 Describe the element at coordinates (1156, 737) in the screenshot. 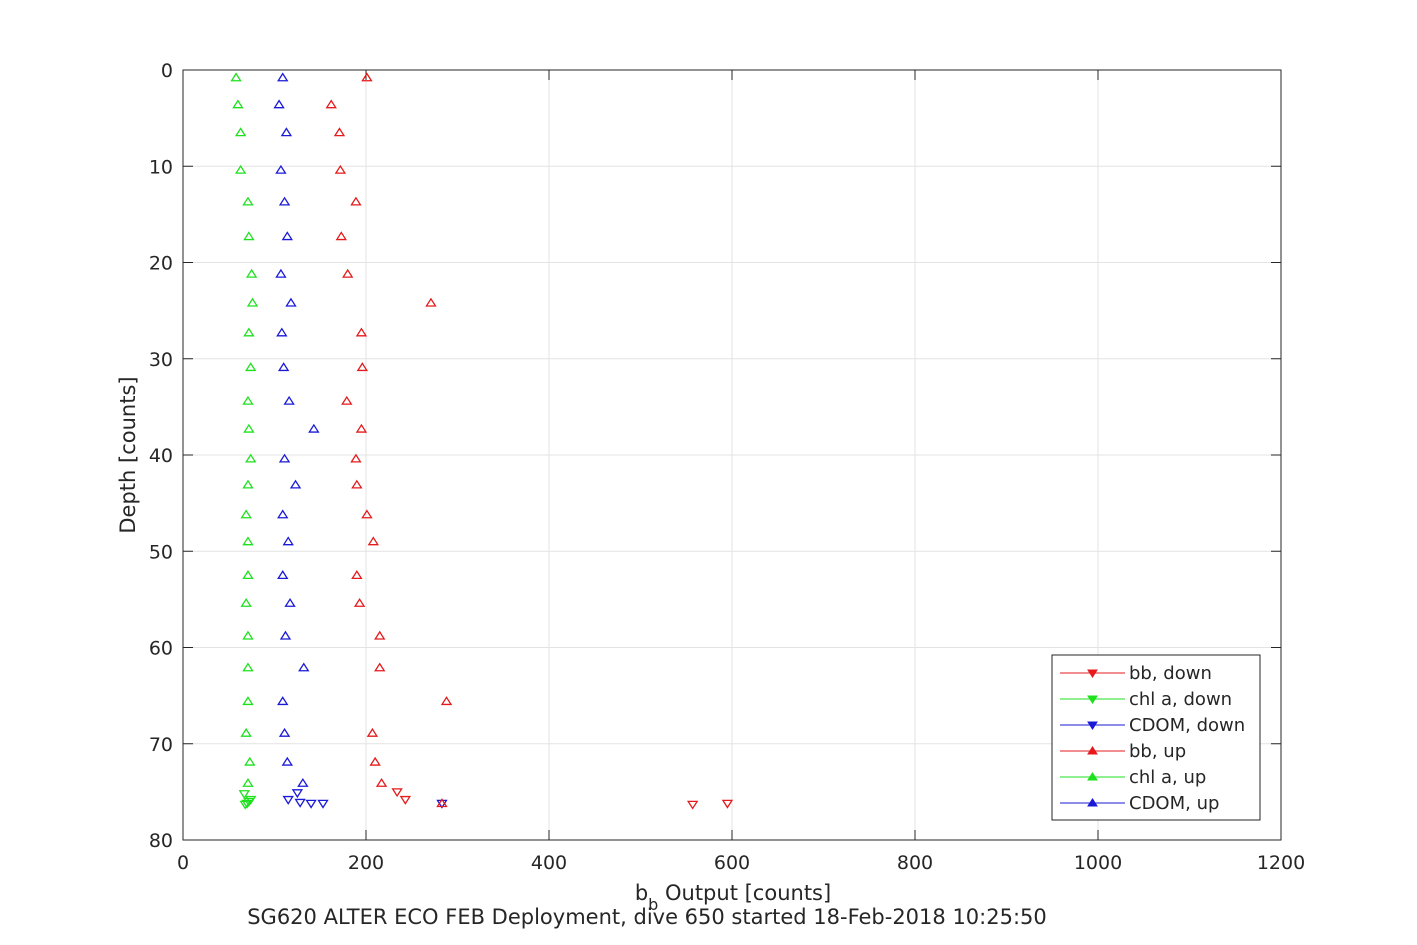

I see `legend-box` at that location.